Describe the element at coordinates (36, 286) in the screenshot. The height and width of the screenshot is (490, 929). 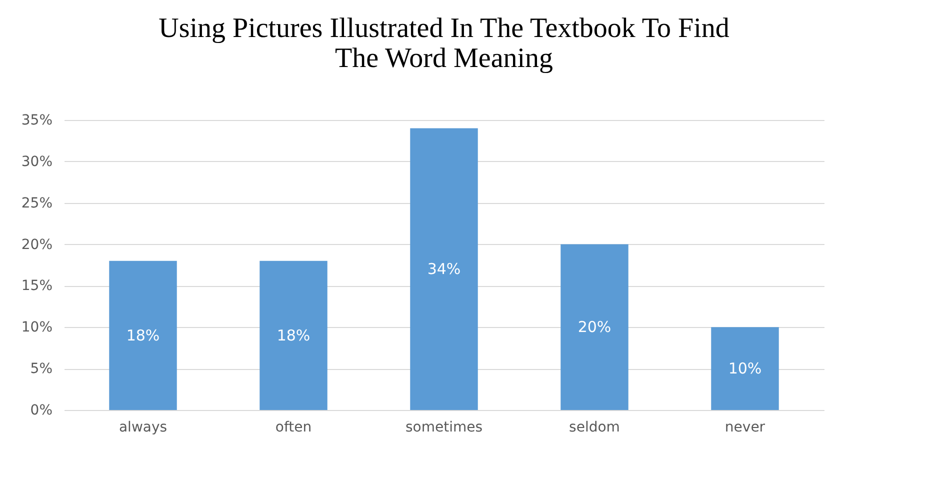
I see `y-tick-label: 15%` at that location.